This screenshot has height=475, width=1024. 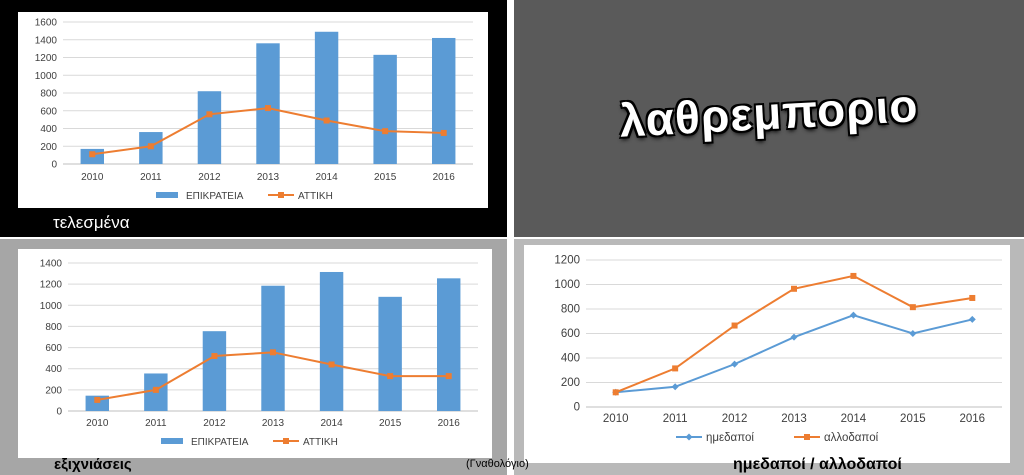 I want to click on caption-nationality: ημεδαποί / αλλοδαποί, so click(x=817, y=464).